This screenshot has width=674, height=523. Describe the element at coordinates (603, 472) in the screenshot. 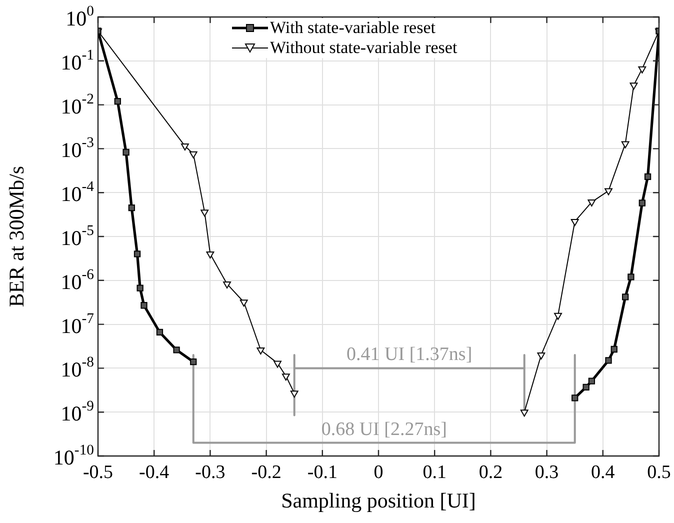

I see `x-tick-label: 0.4` at that location.